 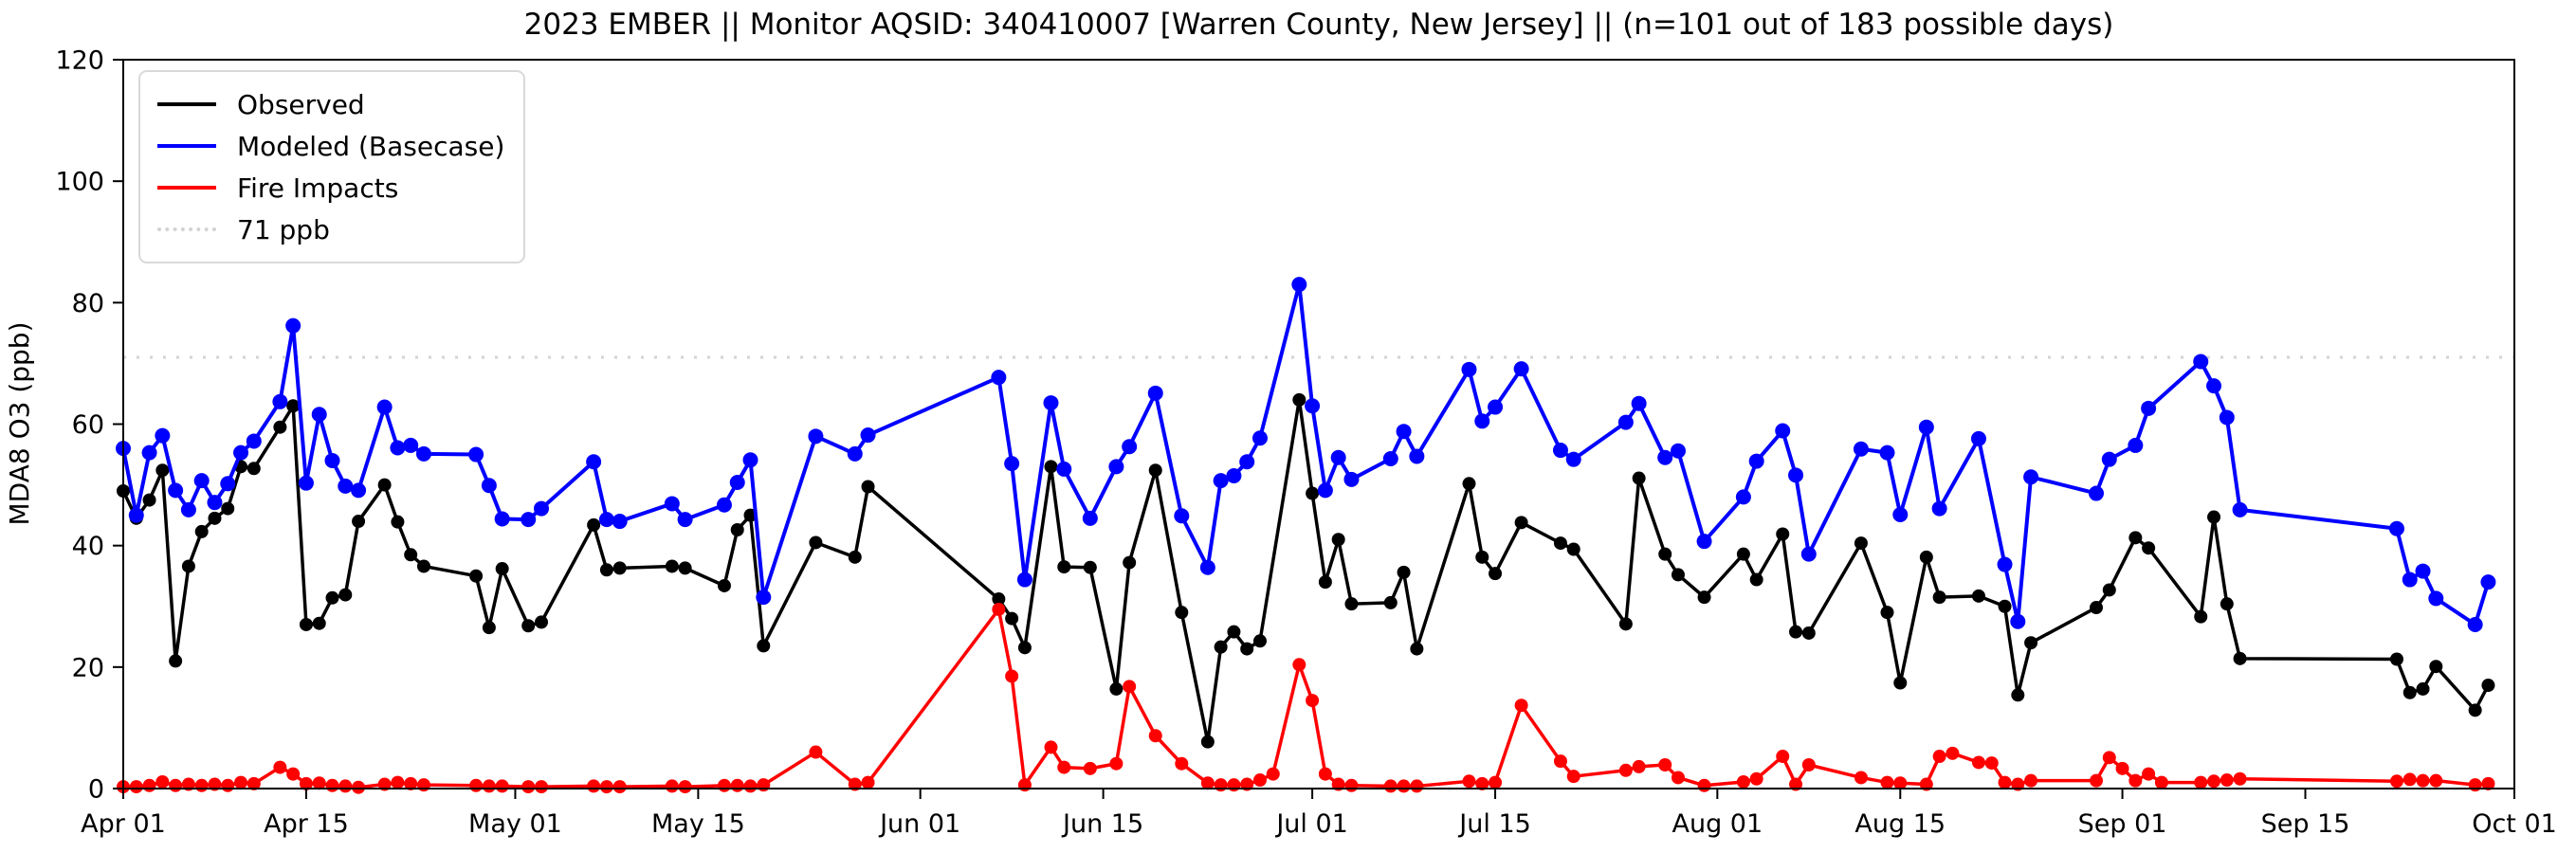 What do you see at coordinates (2122, 824) in the screenshot?
I see `x-tick-label: Sep 01` at bounding box center [2122, 824].